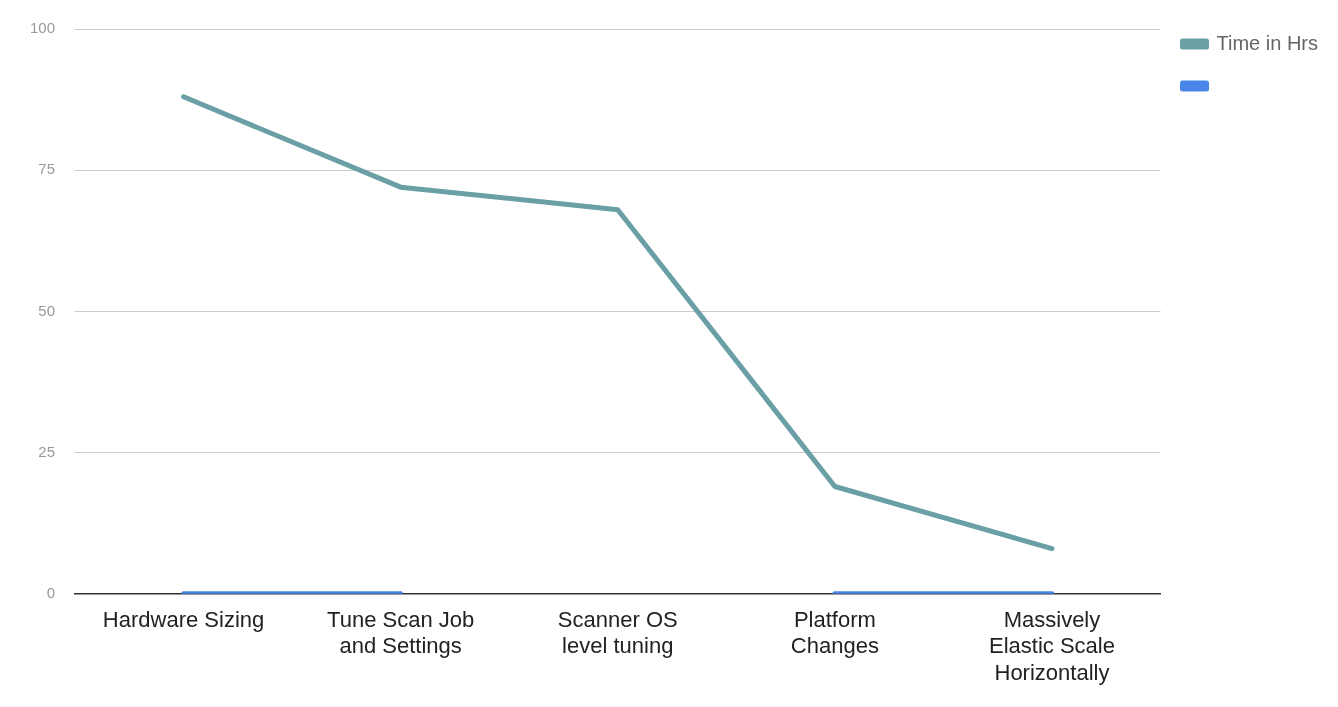  What do you see at coordinates (1267, 42) in the screenshot?
I see `legend-label: Time in Hrs` at bounding box center [1267, 42].